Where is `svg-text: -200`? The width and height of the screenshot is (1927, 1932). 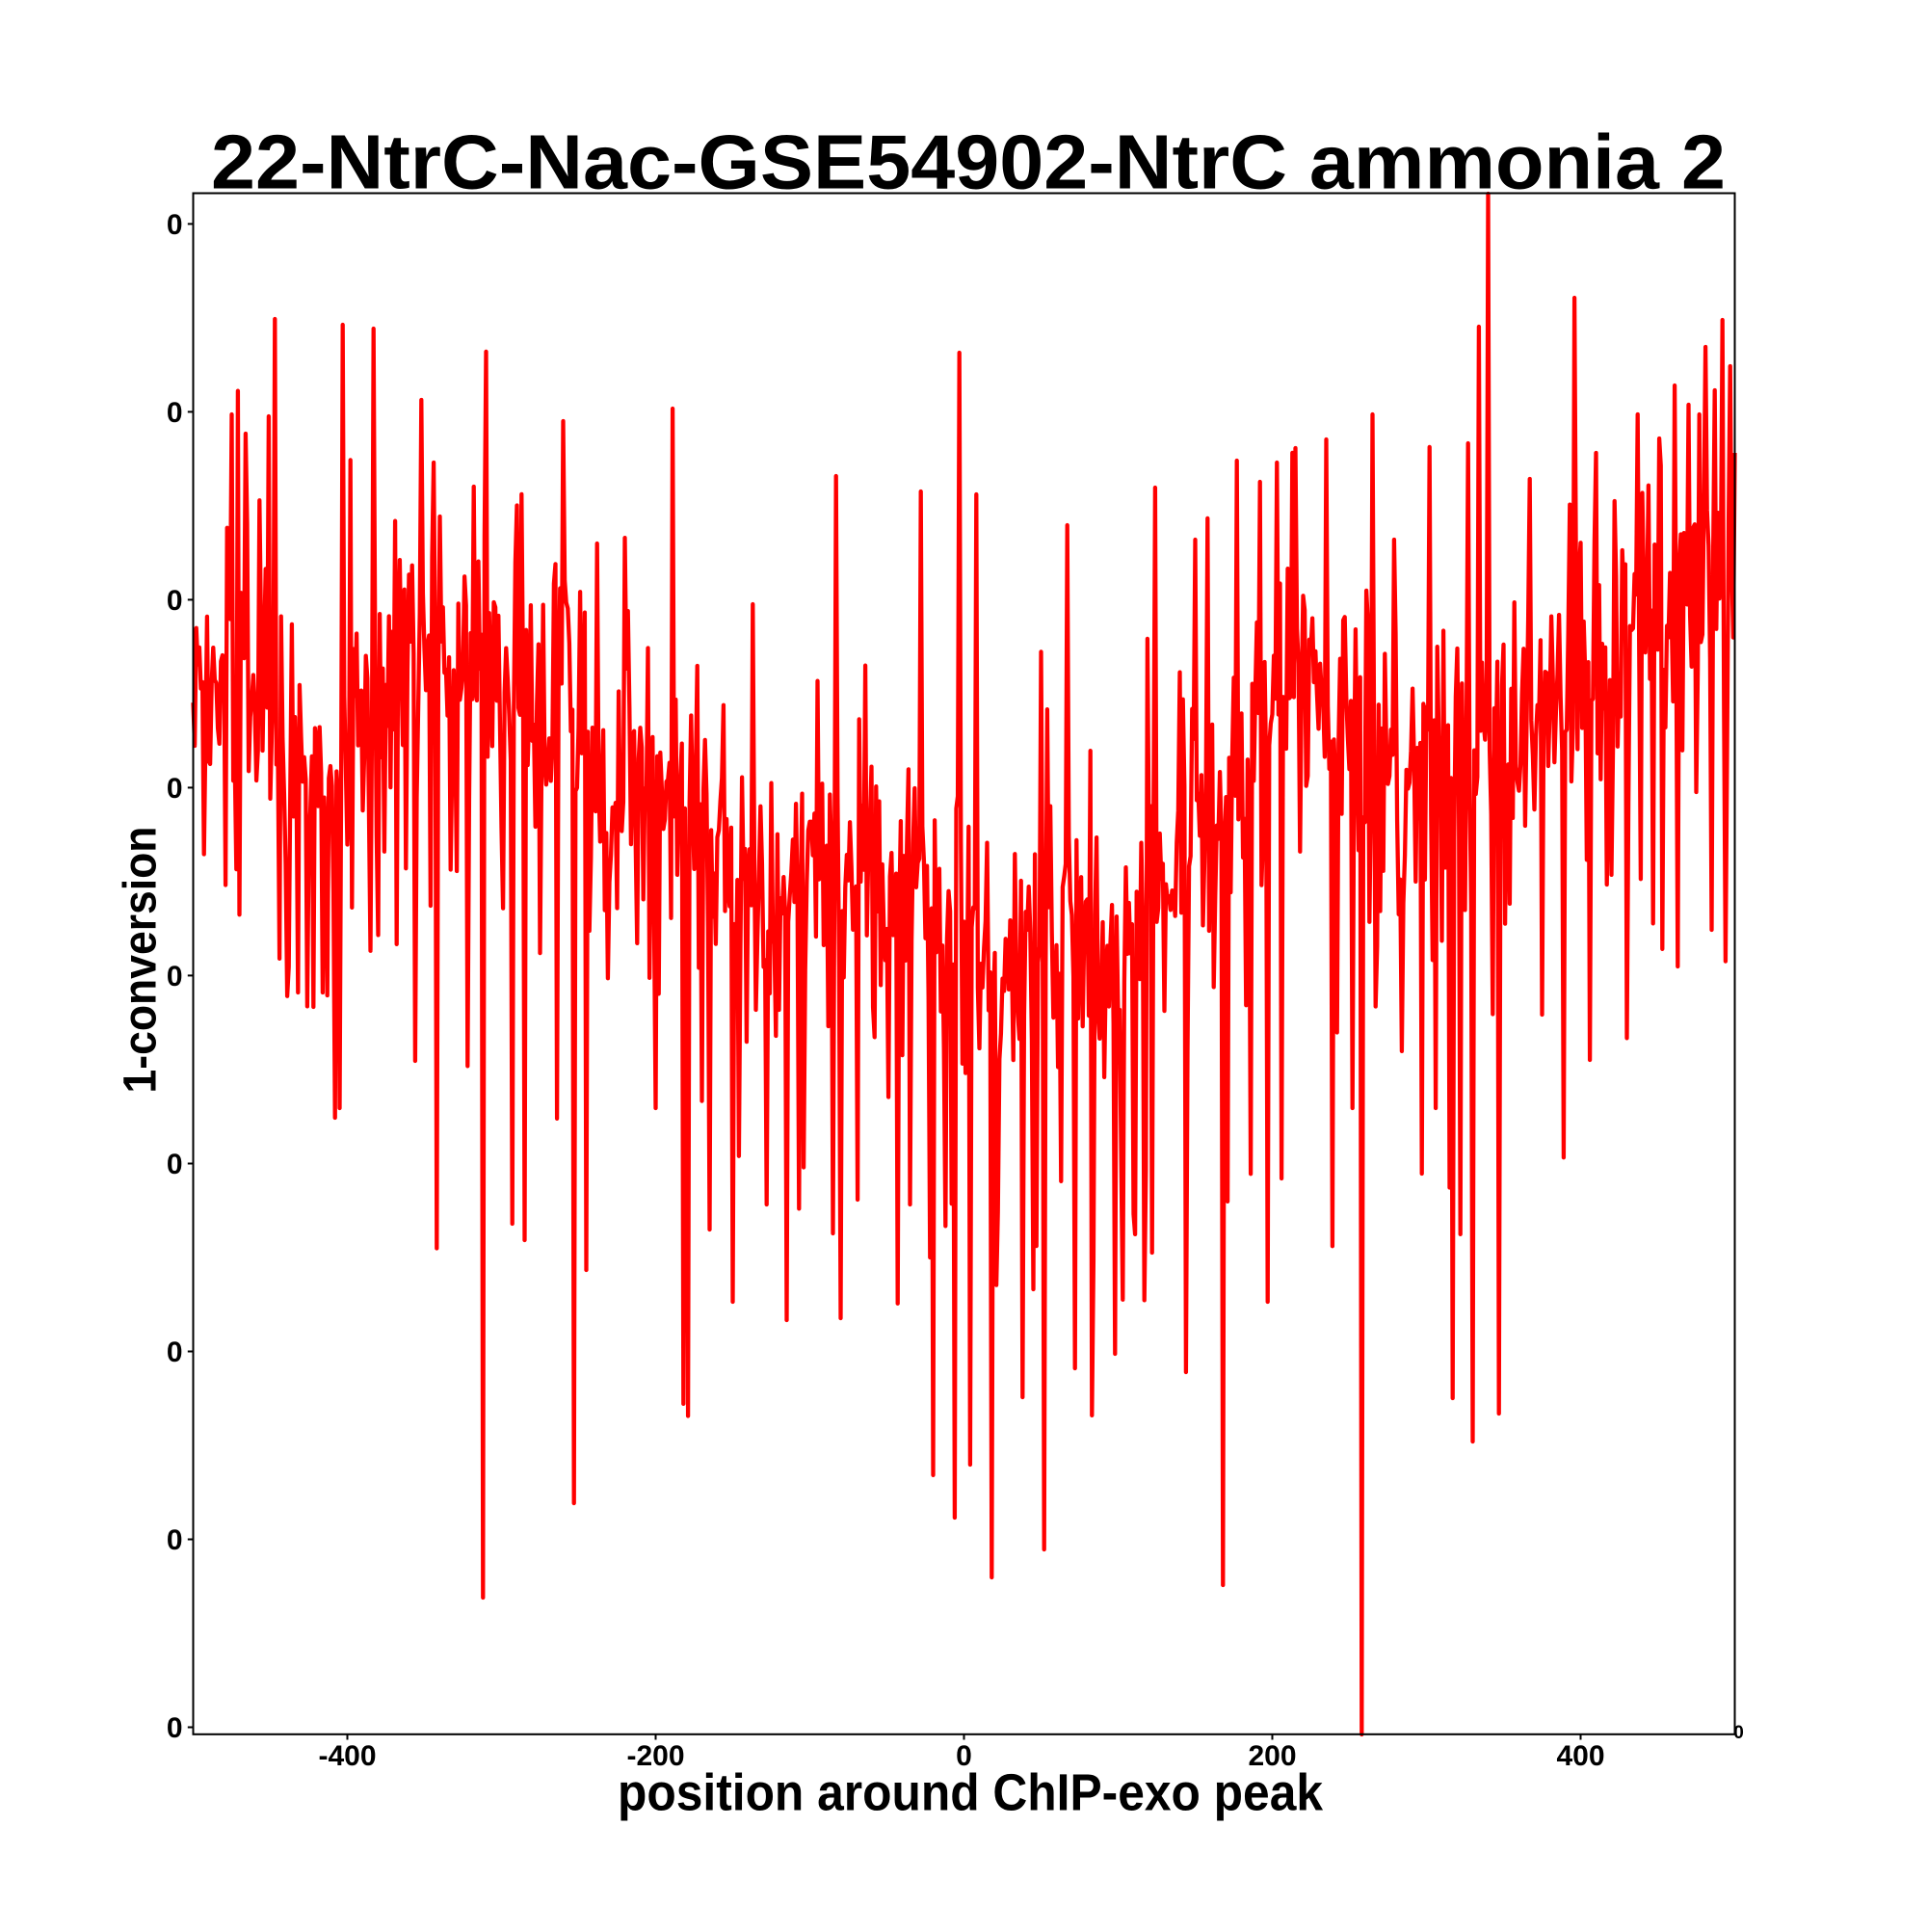
svg-text: -200 is located at coordinates (655, 1756).